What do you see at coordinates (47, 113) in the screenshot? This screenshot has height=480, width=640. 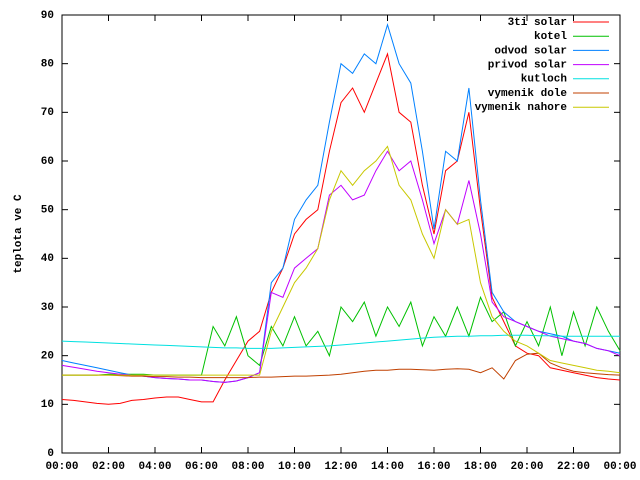 I see `y-tick-label: 70` at bounding box center [47, 113].